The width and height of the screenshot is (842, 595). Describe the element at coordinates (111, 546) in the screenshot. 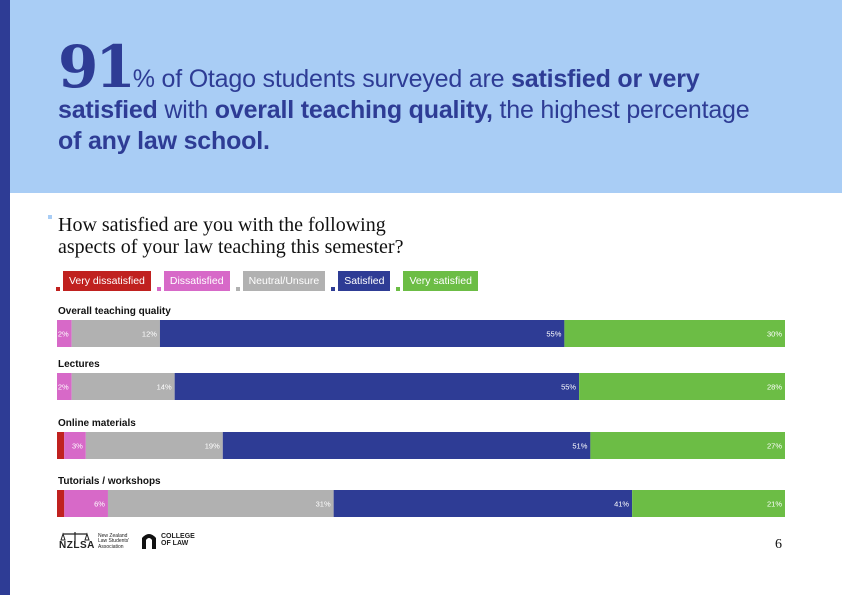

I see `nzlsa-line3: Association` at that location.